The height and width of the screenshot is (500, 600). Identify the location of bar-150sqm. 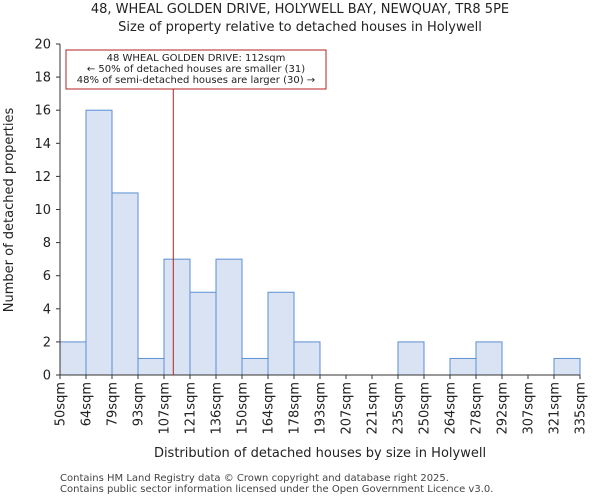
(255, 366).